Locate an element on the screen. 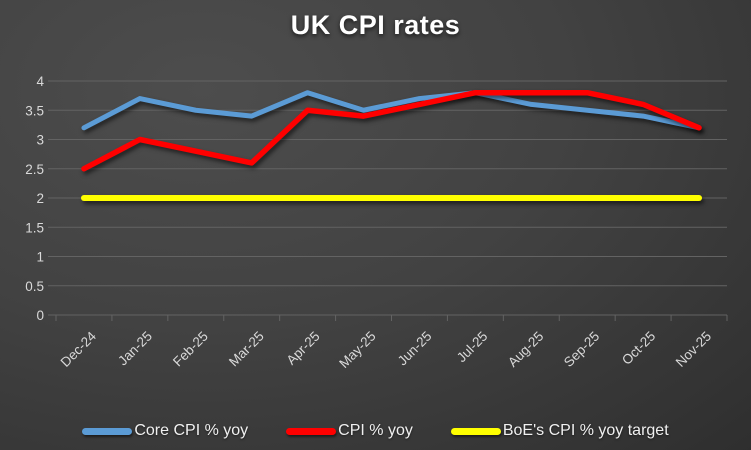 This screenshot has height=450, width=751. svg-text: Apr-25 is located at coordinates (302, 348).